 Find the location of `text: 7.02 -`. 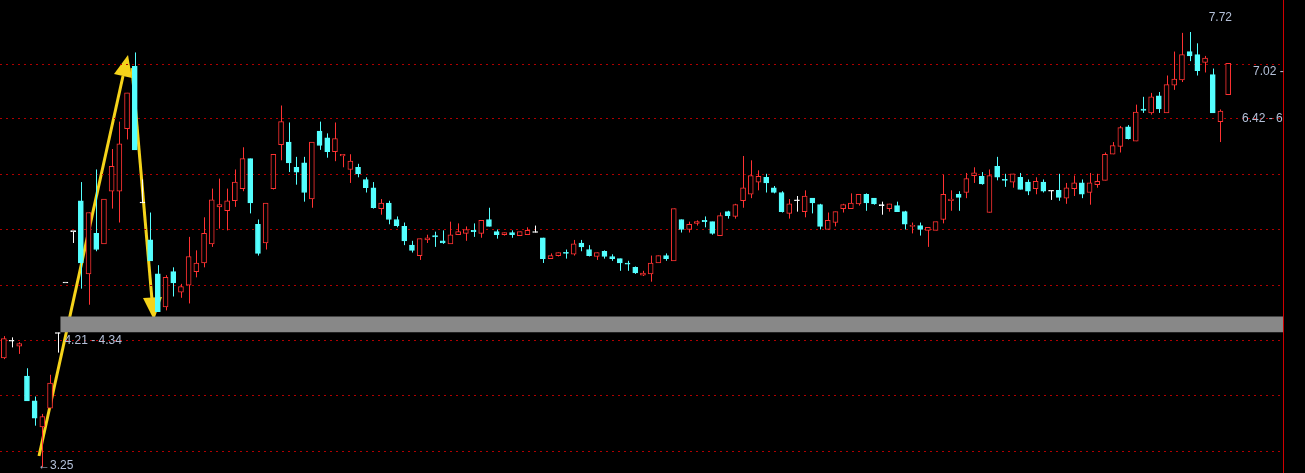

text: 7.02 - is located at coordinates (1268, 71).